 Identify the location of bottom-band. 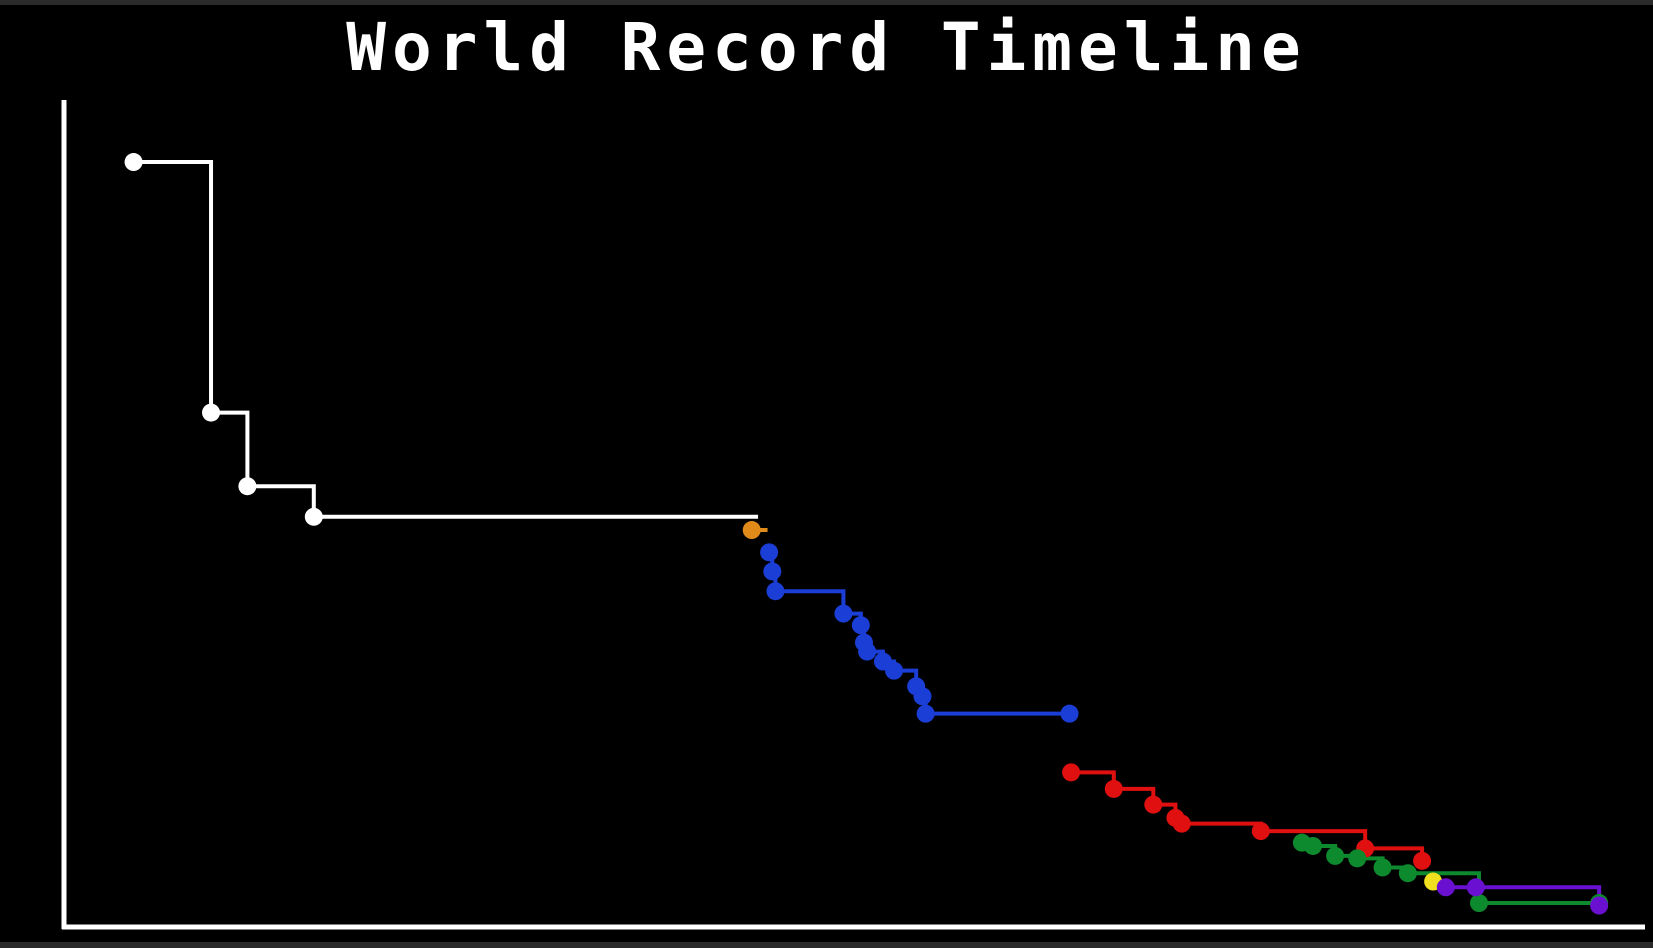
(826, 945).